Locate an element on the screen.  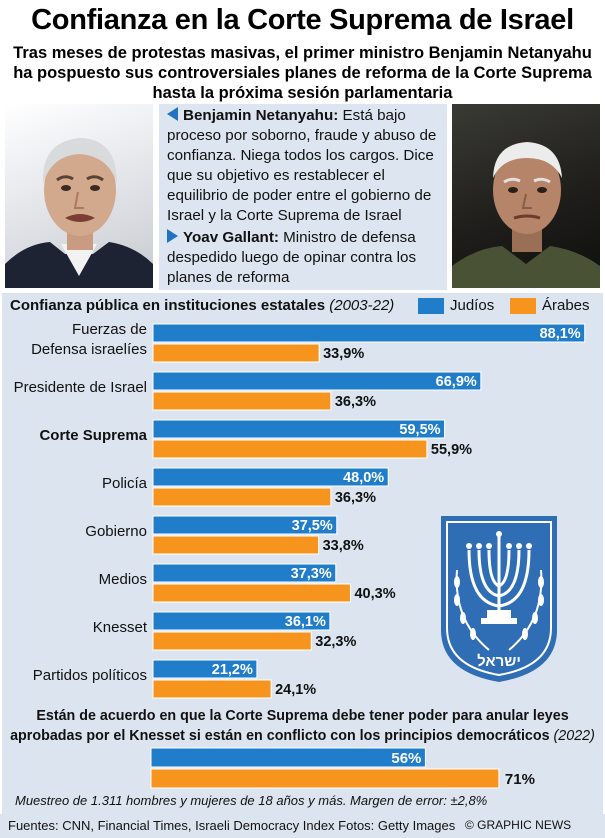
data-label: 59,5% is located at coordinates (419, 430).